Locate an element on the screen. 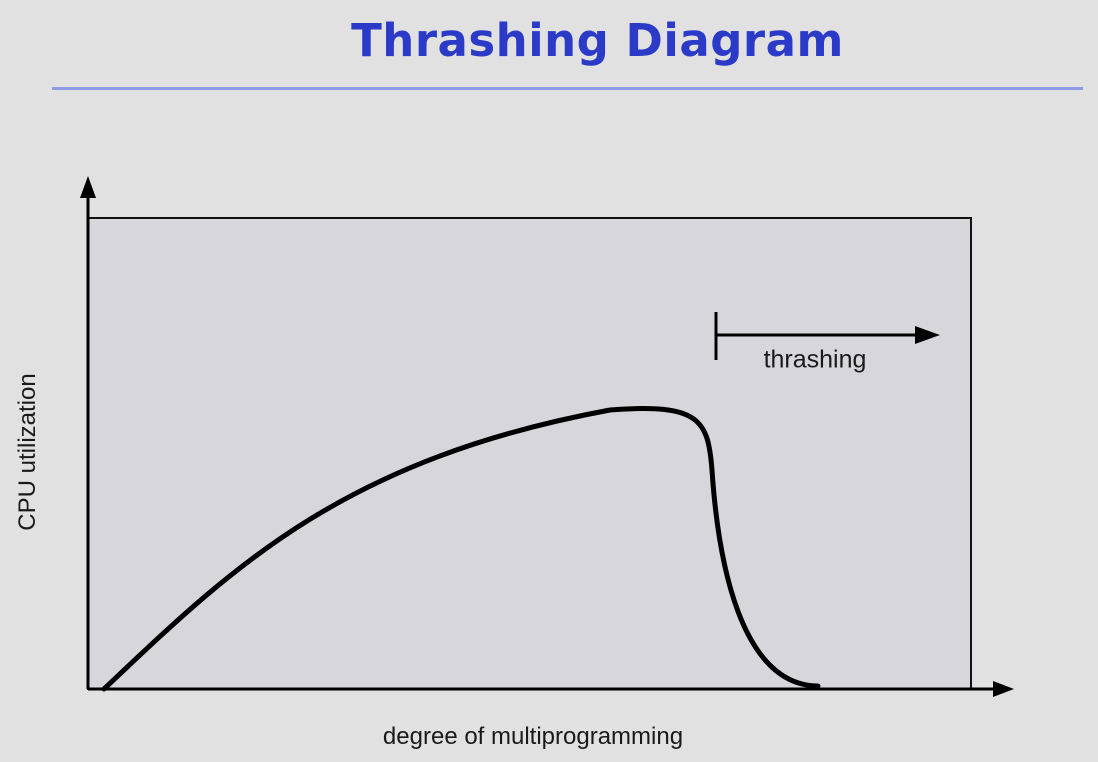 The height and width of the screenshot is (762, 1098). x-axis-label: degree of multiprogramming is located at coordinates (533, 736).